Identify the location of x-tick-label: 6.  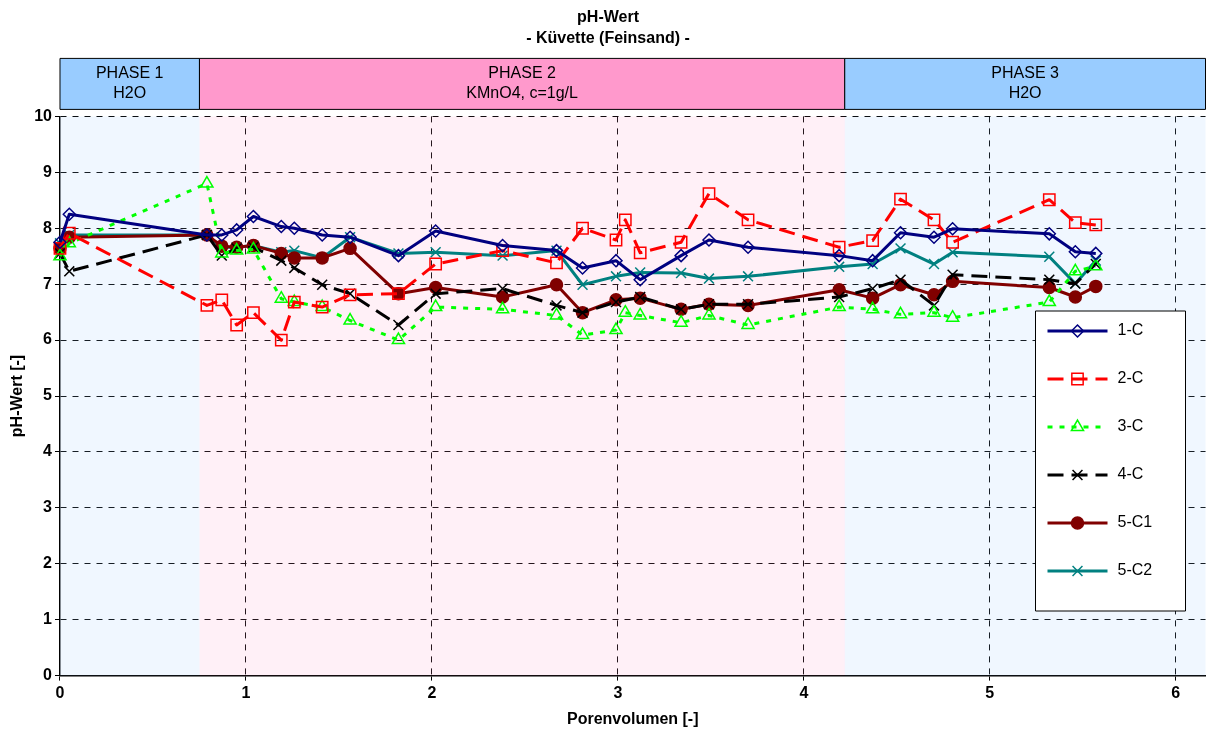
(1176, 692).